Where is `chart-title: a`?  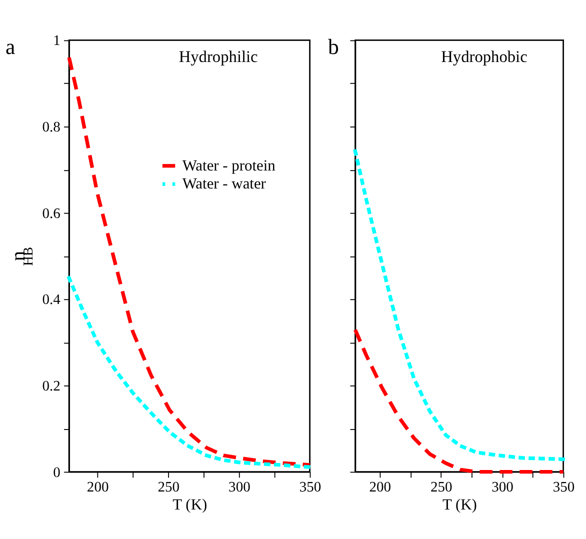 chart-title: a is located at coordinates (10, 46).